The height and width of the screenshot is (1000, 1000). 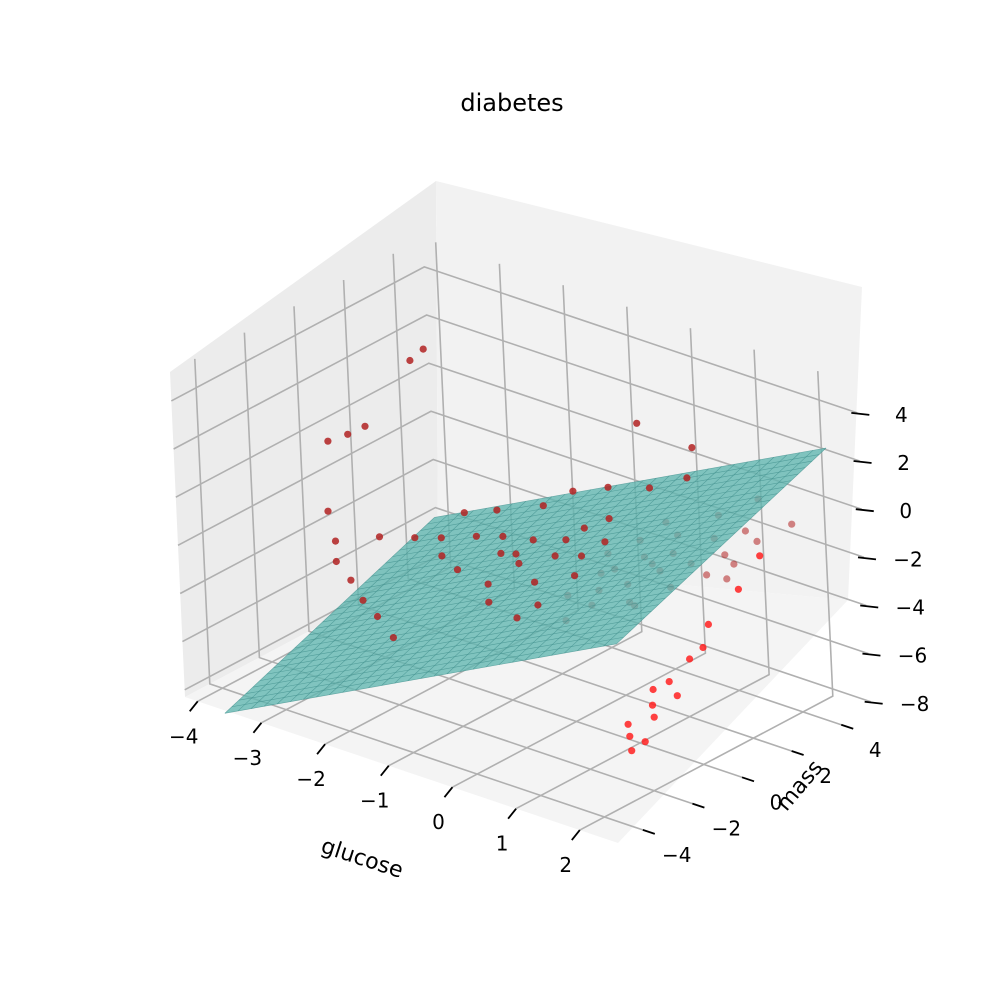 What do you see at coordinates (905, 511) in the screenshot?
I see `z-tick-label: 0` at bounding box center [905, 511].